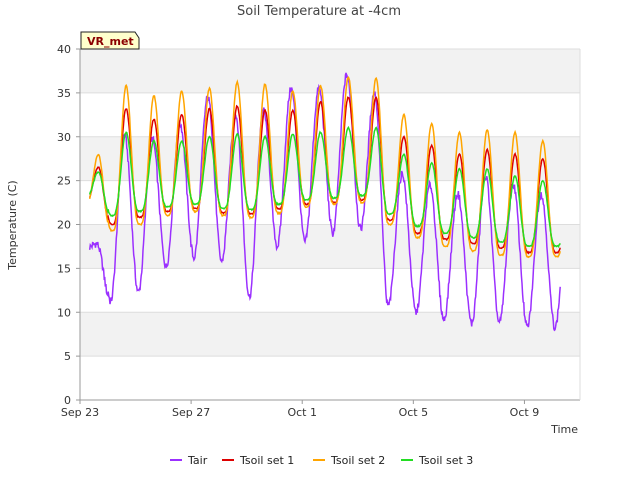  What do you see at coordinates (266, 460) in the screenshot?
I see `legend-label: Tsoil set 1` at bounding box center [266, 460].